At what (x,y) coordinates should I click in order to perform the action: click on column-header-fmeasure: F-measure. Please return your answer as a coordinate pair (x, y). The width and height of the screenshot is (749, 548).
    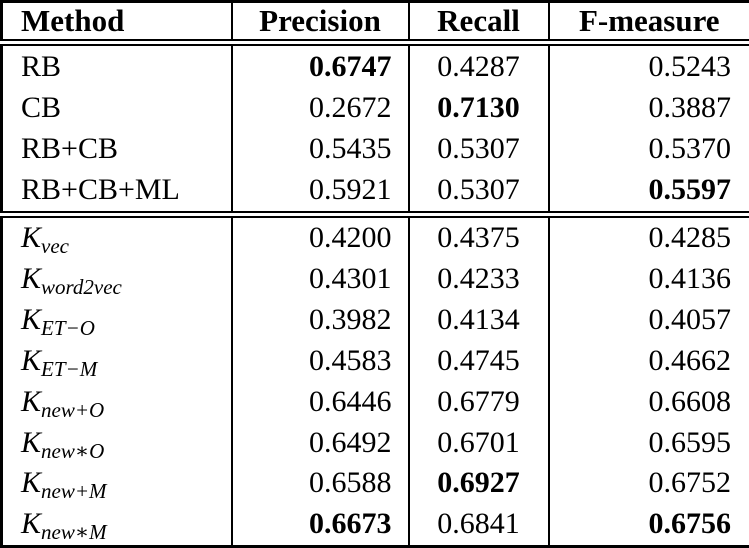
    Looking at the image, I should click on (648, 23).